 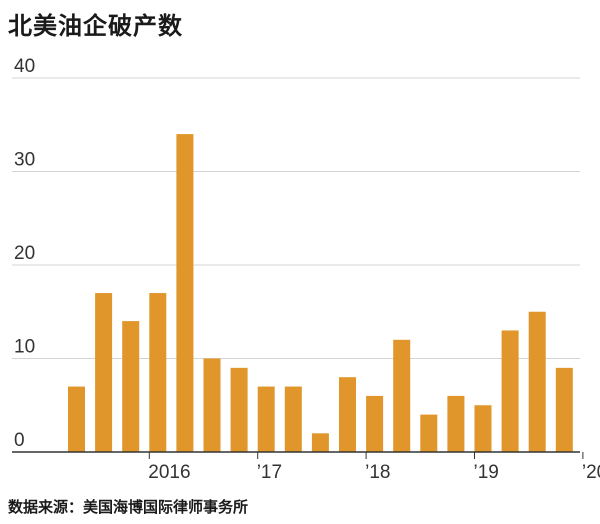 What do you see at coordinates (24, 160) in the screenshot?
I see `y-tick-label: 30` at bounding box center [24, 160].